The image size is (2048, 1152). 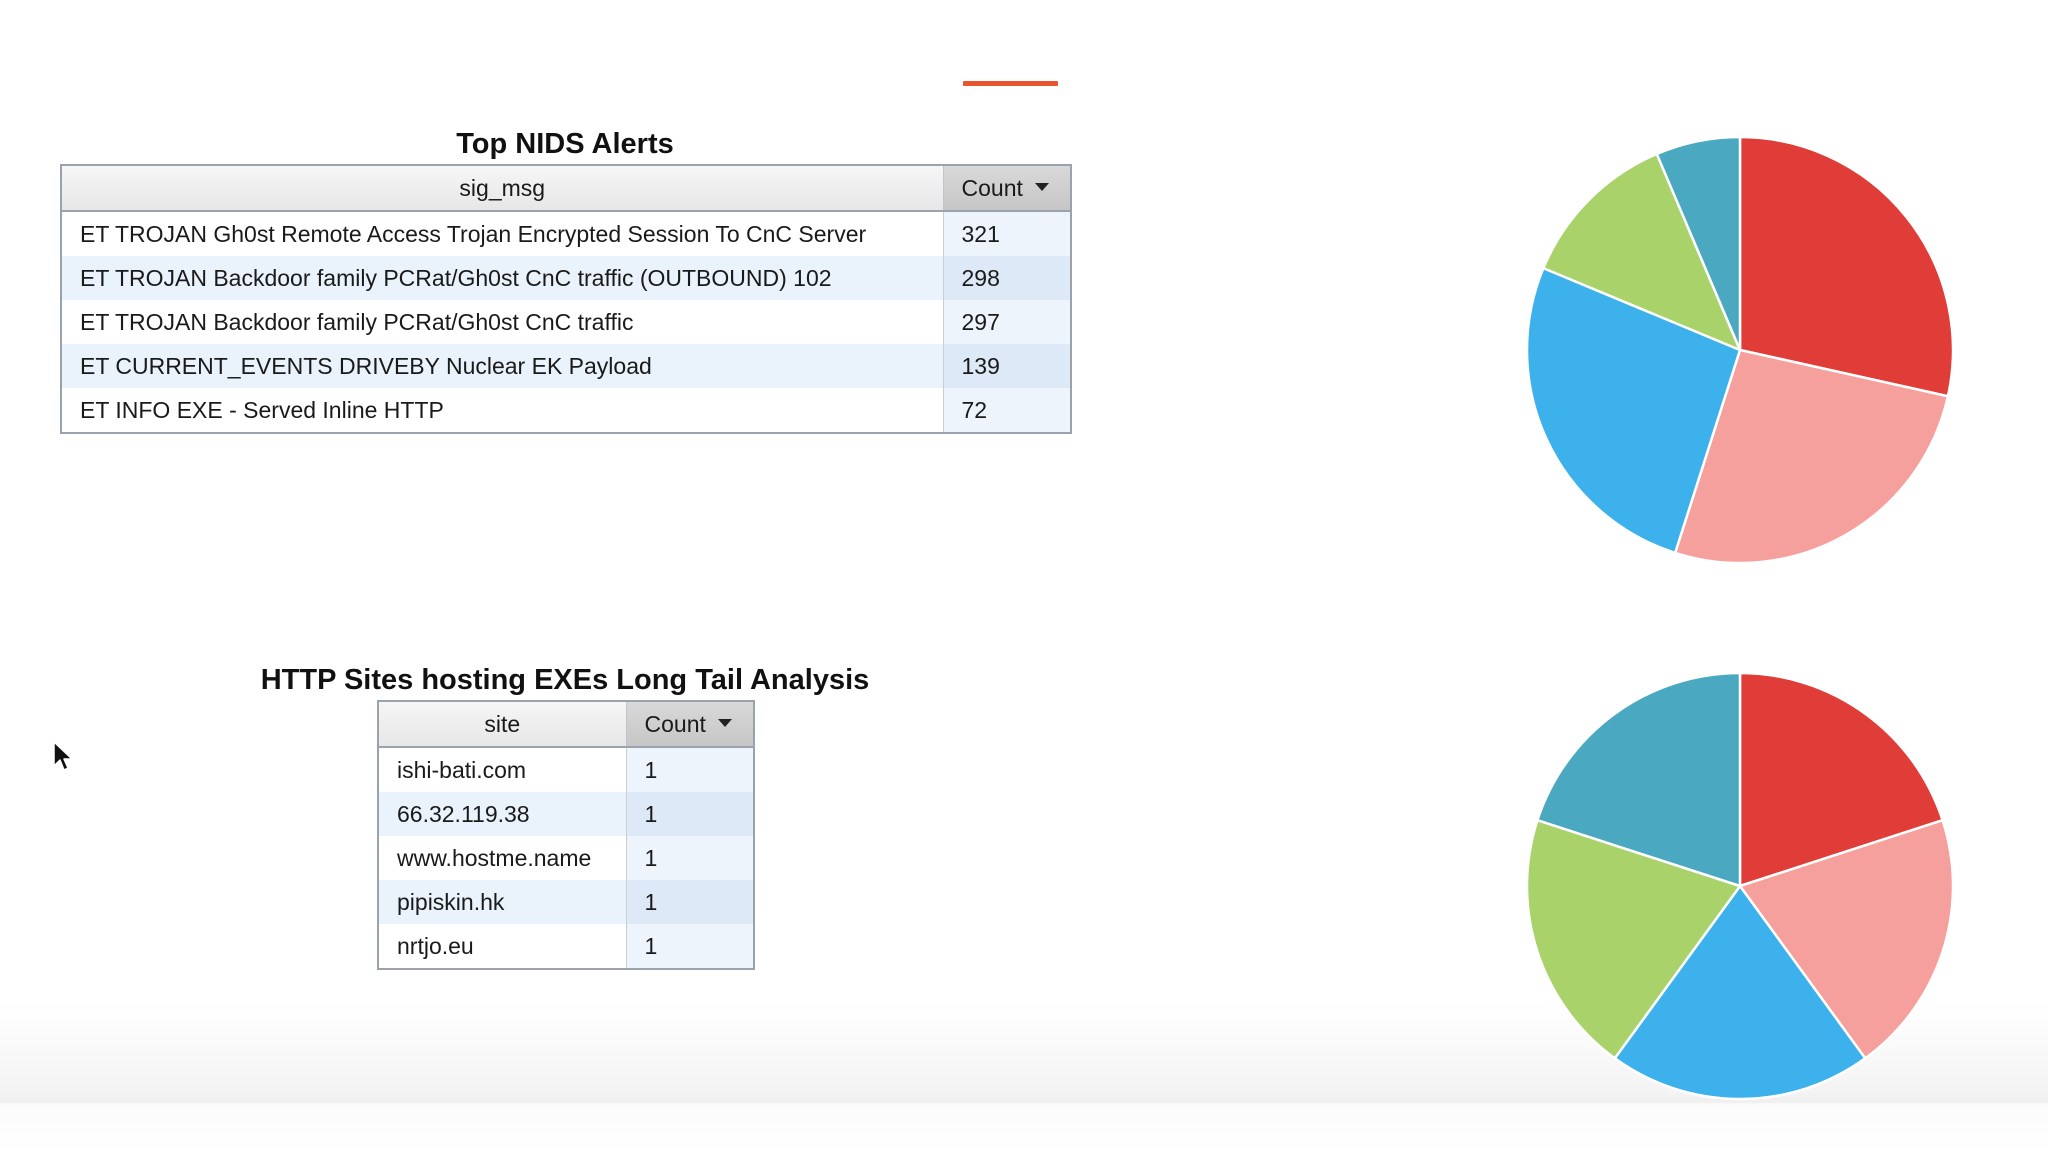 I want to click on nids-alerts-pie-chart, so click(x=1740, y=350).